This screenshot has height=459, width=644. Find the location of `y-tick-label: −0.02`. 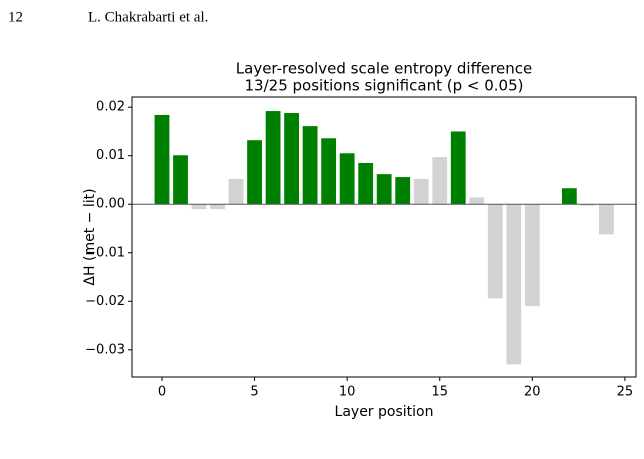

y-tick-label: −0.02 is located at coordinates (105, 301).